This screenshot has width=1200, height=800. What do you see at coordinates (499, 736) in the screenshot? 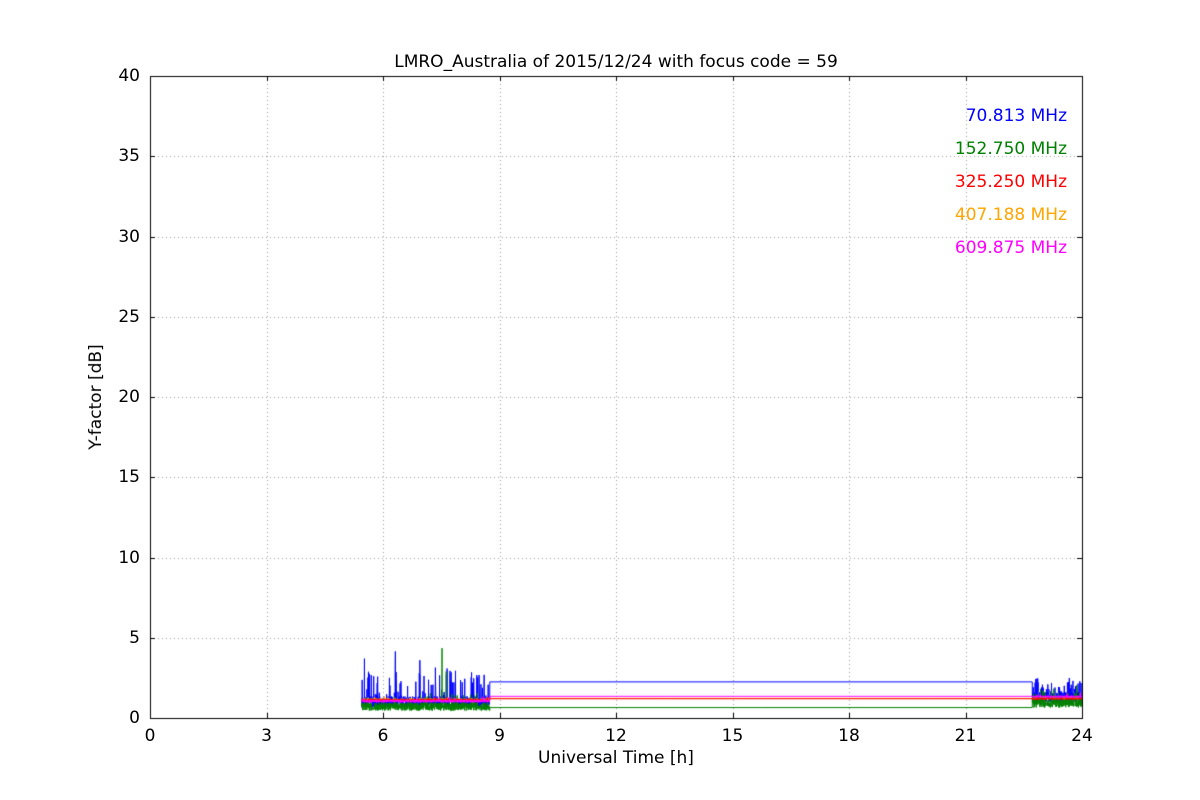
I see `x-tick-label-9: 9` at bounding box center [499, 736].